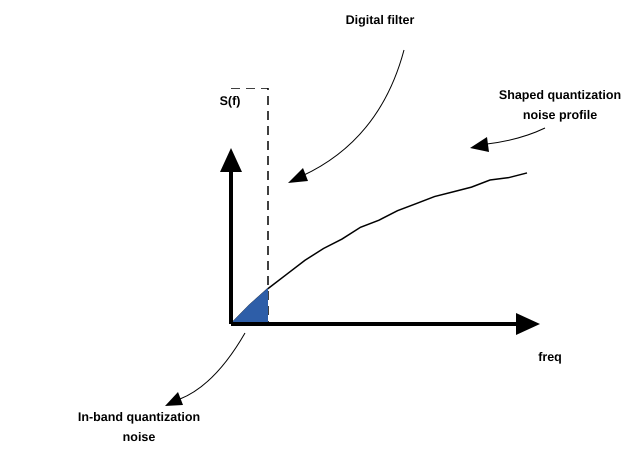 The image size is (643, 459). What do you see at coordinates (550, 357) in the screenshot?
I see `x-axis-title: freq` at bounding box center [550, 357].